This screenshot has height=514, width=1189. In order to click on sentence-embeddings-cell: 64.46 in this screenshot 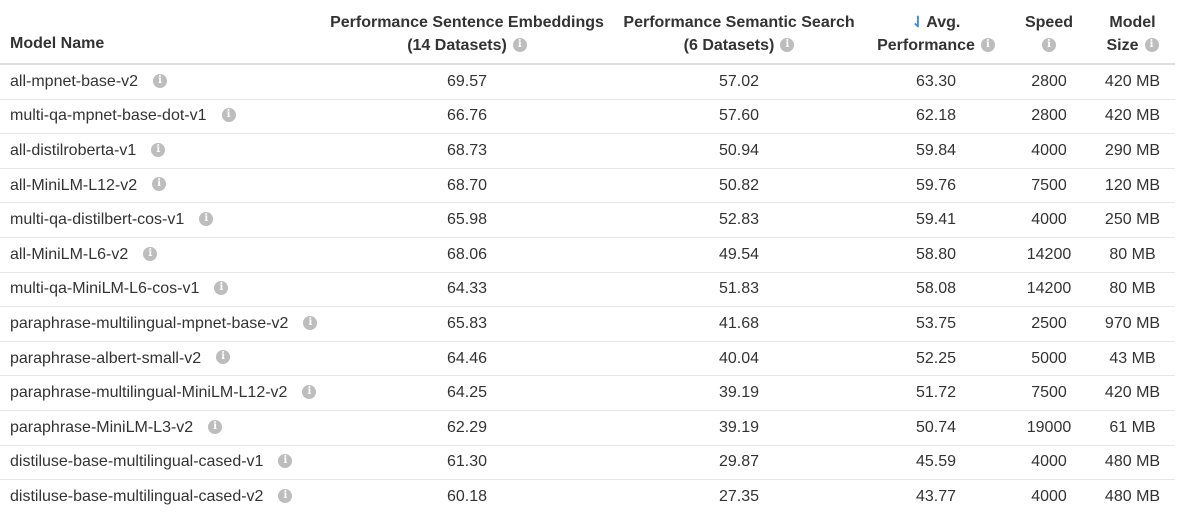, I will do `click(467, 359)`.